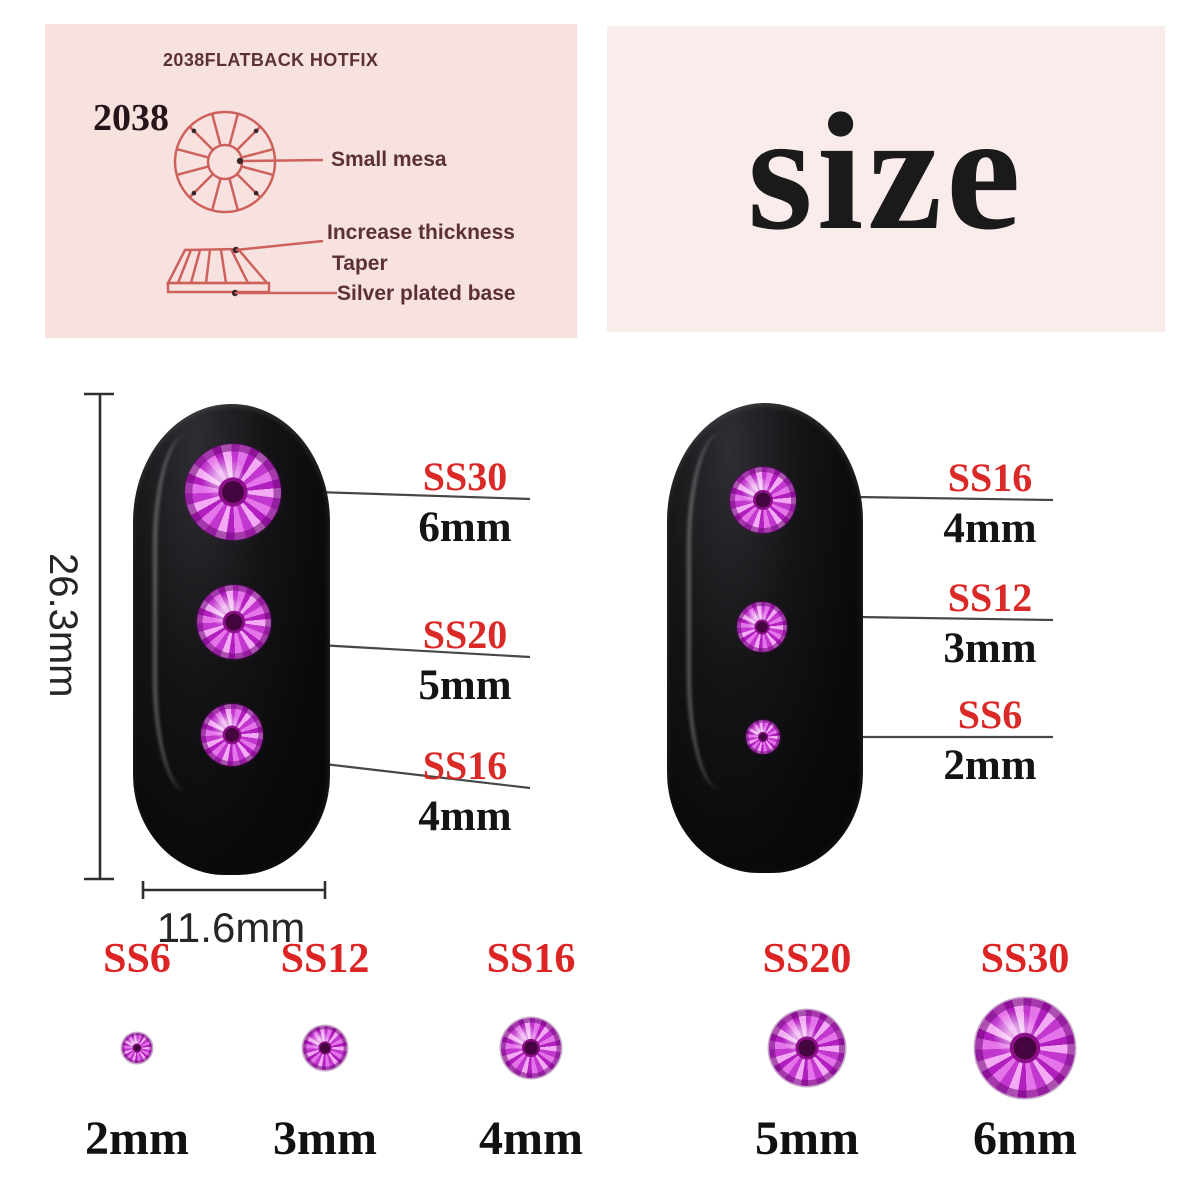 This screenshot has width=1188, height=1188. Describe the element at coordinates (990, 597) in the screenshot. I see `callout-ss-code: SS12` at that location.